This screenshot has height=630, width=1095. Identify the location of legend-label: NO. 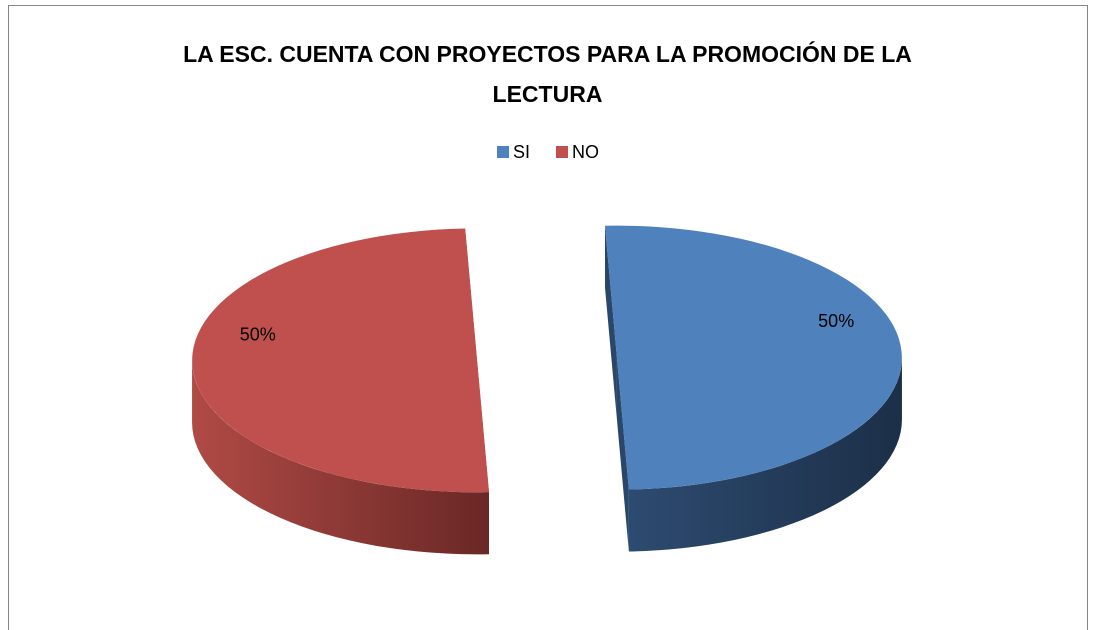
(585, 152).